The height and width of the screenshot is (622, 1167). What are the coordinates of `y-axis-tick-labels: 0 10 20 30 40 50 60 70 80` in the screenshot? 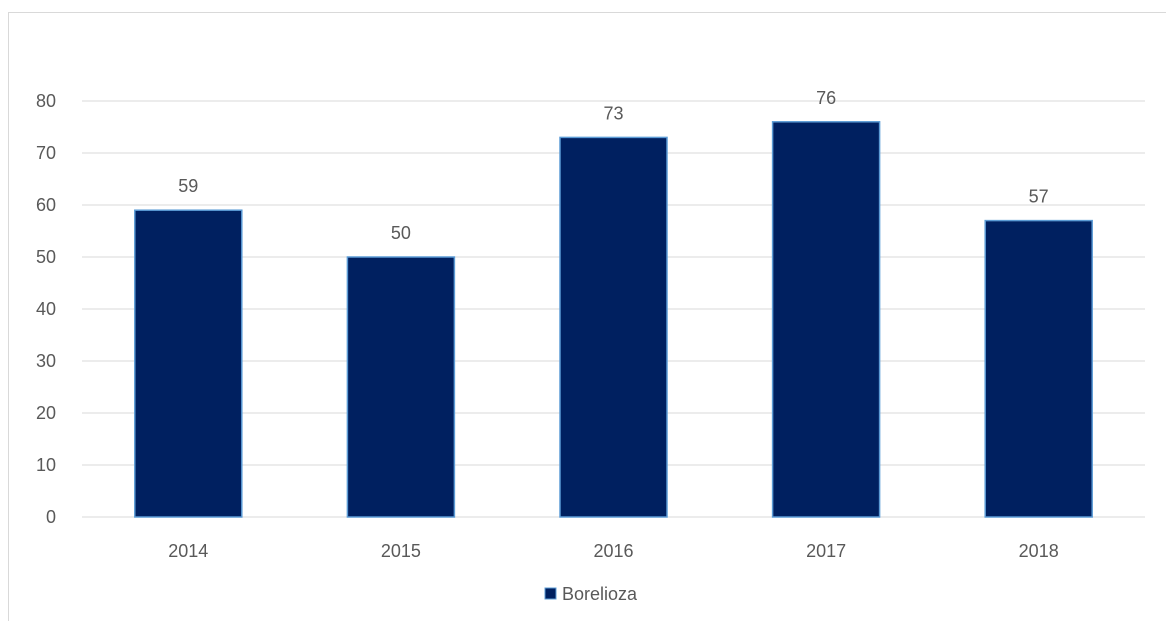 It's located at (46, 309).